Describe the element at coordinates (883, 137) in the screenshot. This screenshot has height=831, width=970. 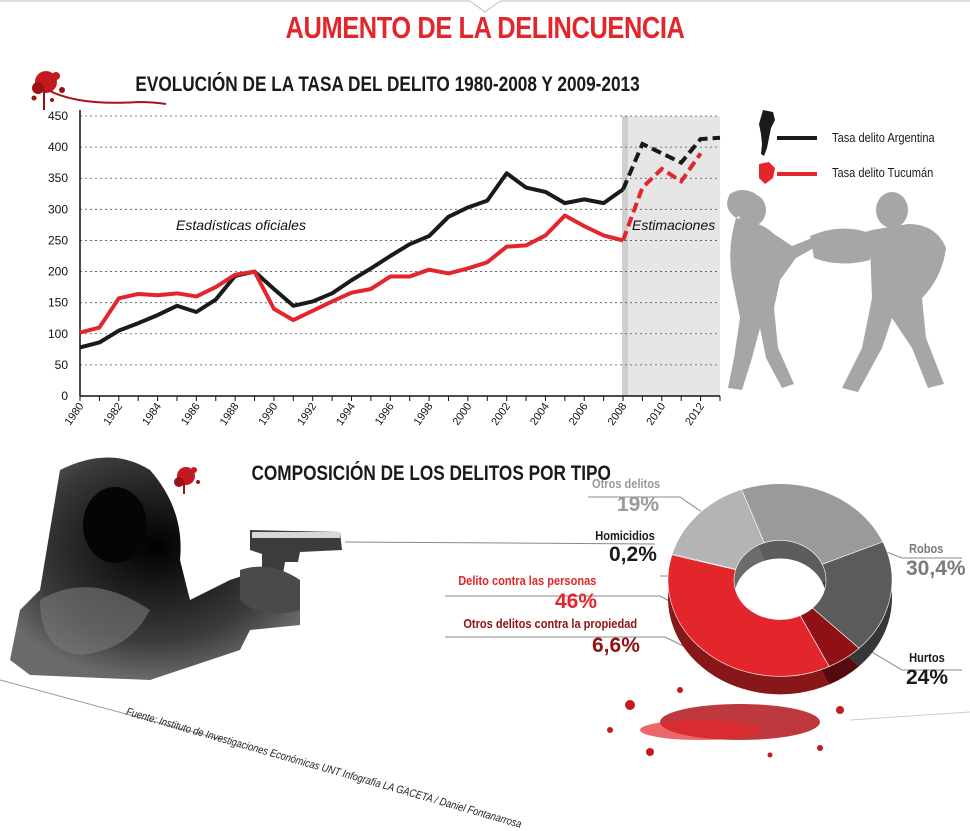
I see `legend-label-argentina: Tasa delito Argentina` at that location.